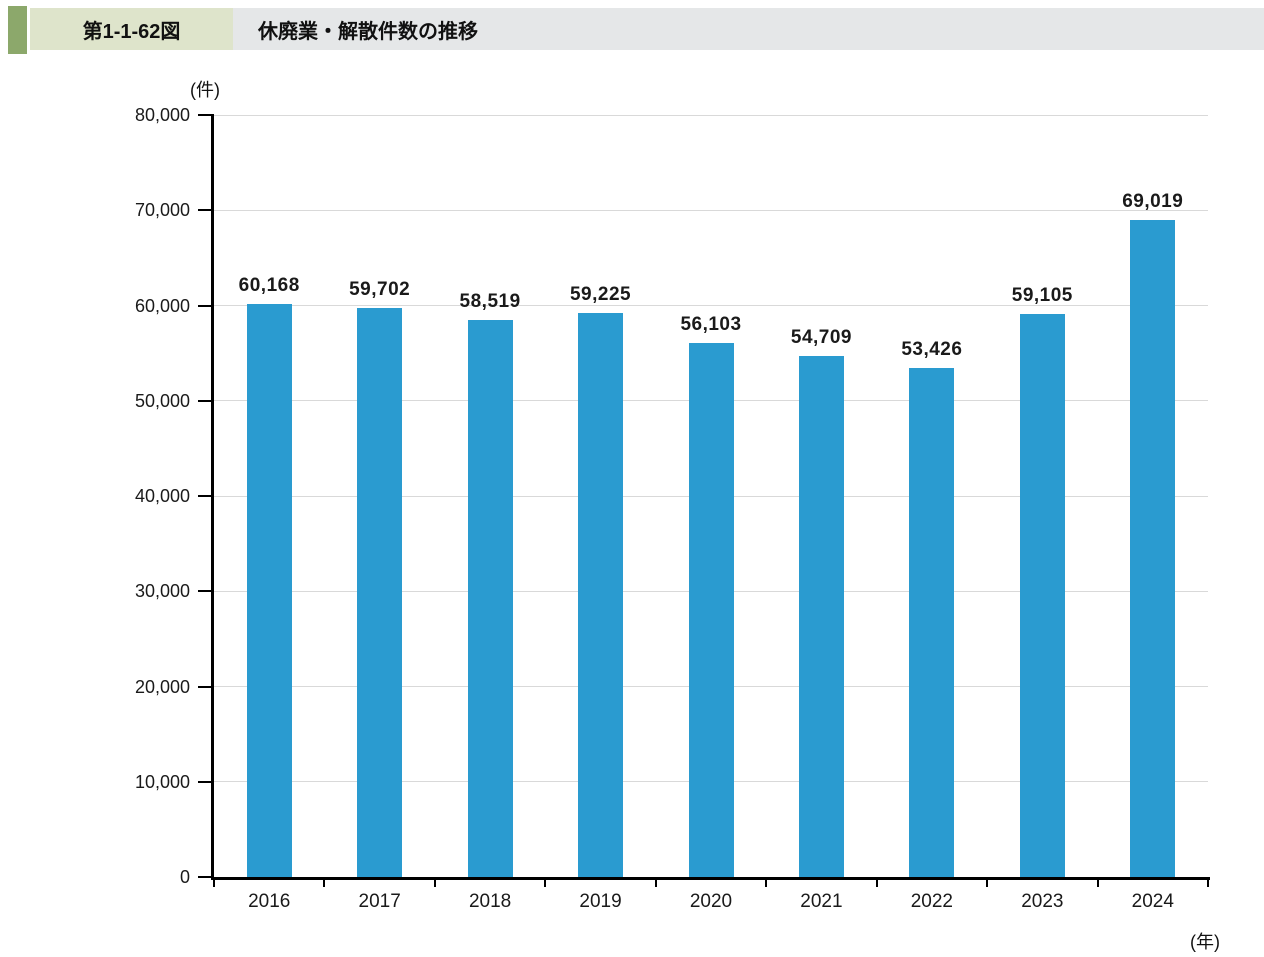 The image size is (1264, 957). Describe the element at coordinates (162, 496) in the screenshot. I see `y-axis-tick-label: 40,000` at that location.